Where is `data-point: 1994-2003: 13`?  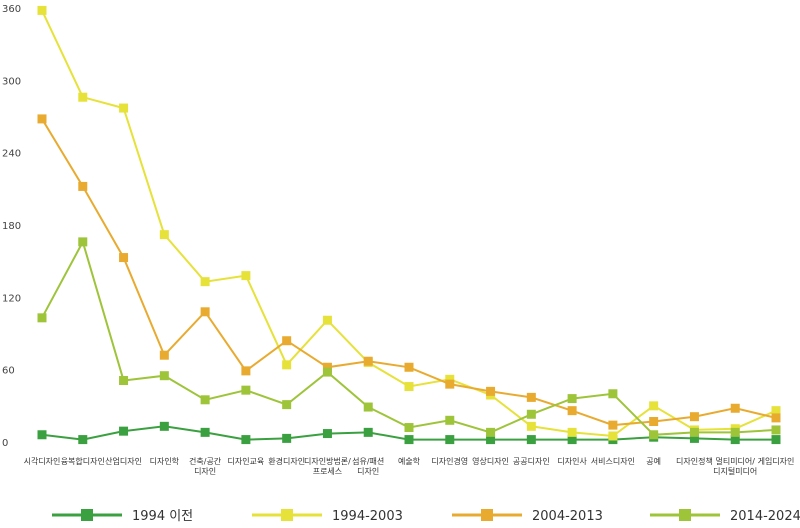 data-point: 1994-2003: 13 is located at coordinates (531, 426).